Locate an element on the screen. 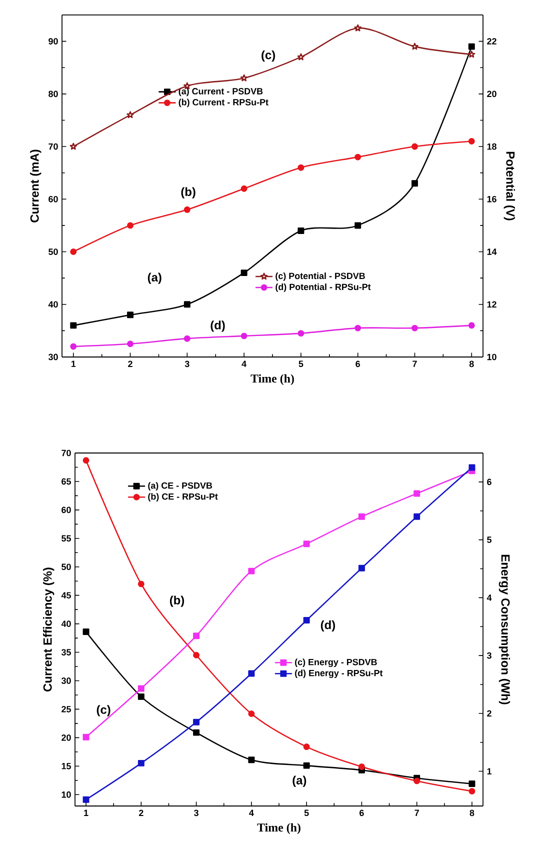 This screenshot has width=533, height=850. legend-label: (c) Potential - PSDVB is located at coordinates (320, 276).